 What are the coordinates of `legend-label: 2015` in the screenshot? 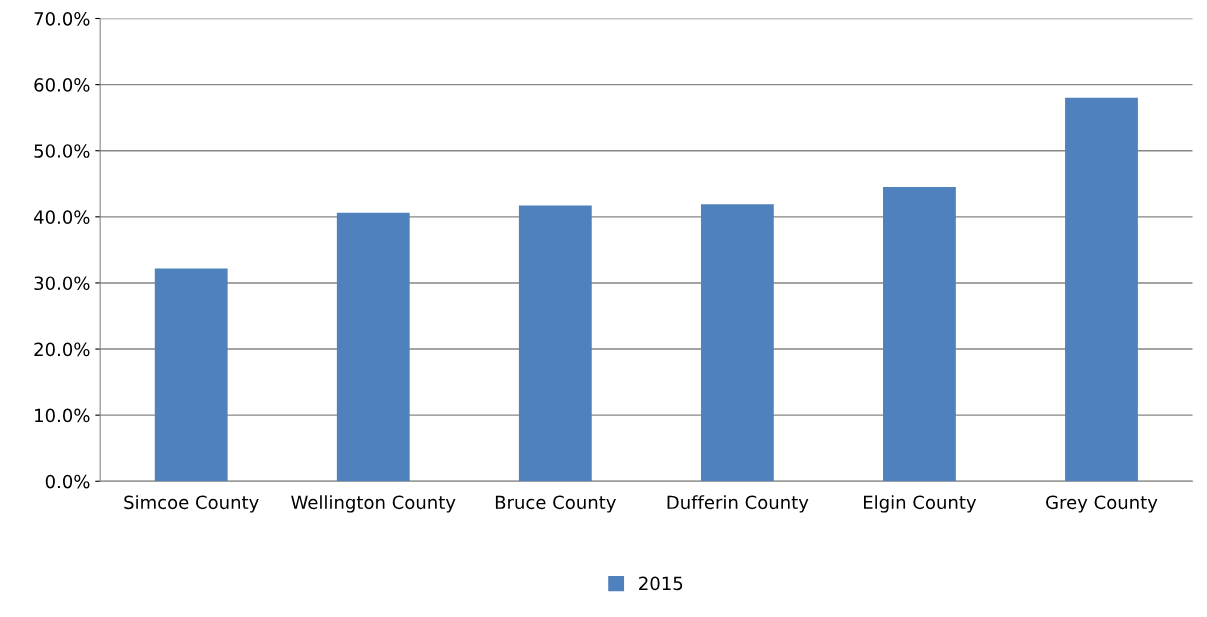 It's located at (661, 583).